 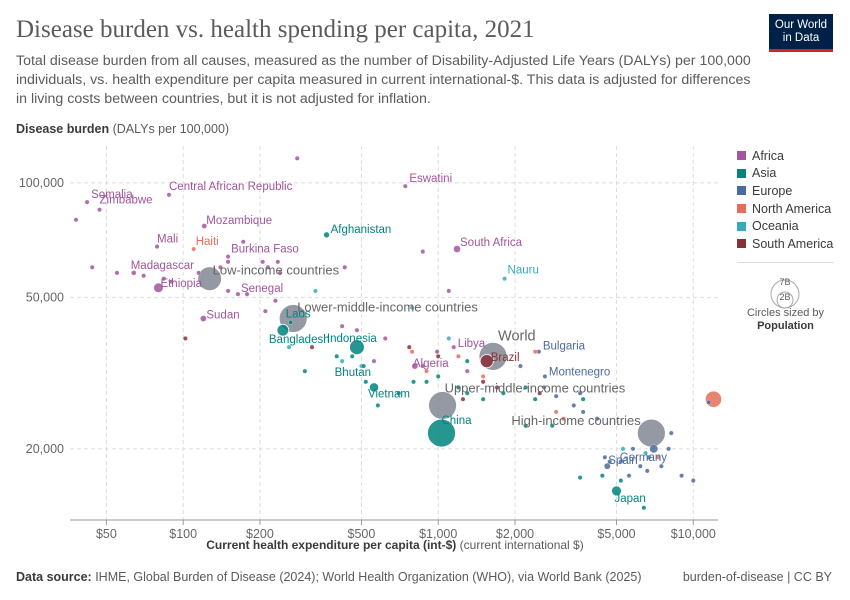 What do you see at coordinates (415, 366) in the screenshot?
I see `data-point-algeria` at bounding box center [415, 366].